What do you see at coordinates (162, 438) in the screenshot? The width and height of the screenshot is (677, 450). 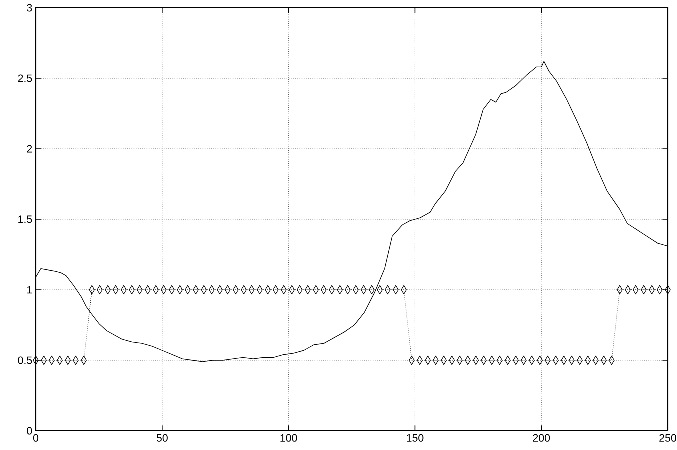 I see `x-tick-label: 50` at bounding box center [162, 438].